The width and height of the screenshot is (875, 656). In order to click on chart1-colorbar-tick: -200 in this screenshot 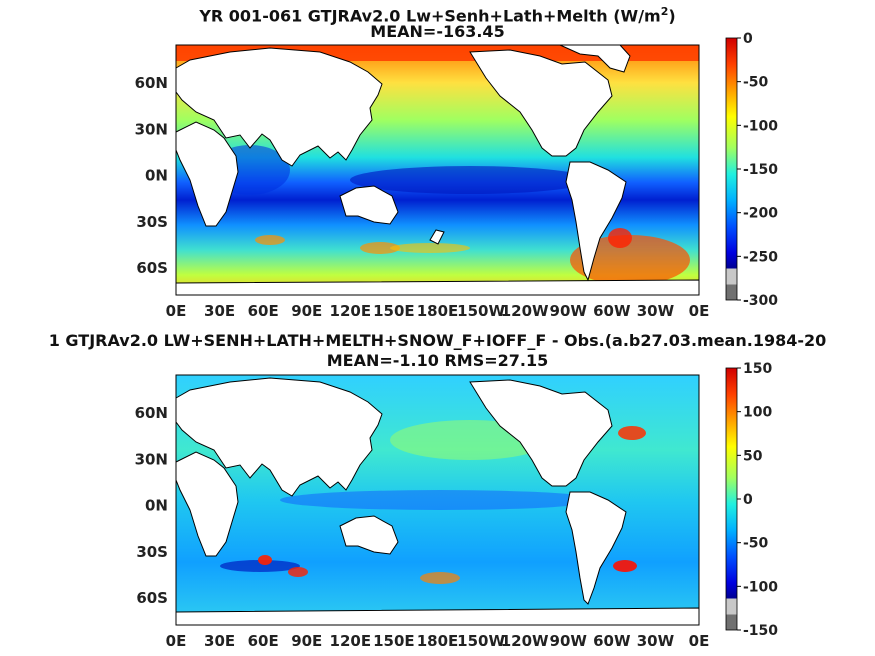, I will do `click(760, 214)`.